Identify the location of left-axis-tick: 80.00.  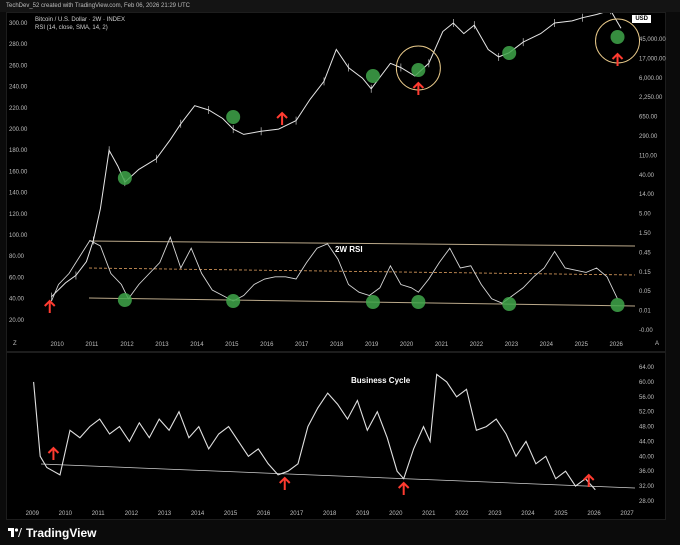
(17, 257).